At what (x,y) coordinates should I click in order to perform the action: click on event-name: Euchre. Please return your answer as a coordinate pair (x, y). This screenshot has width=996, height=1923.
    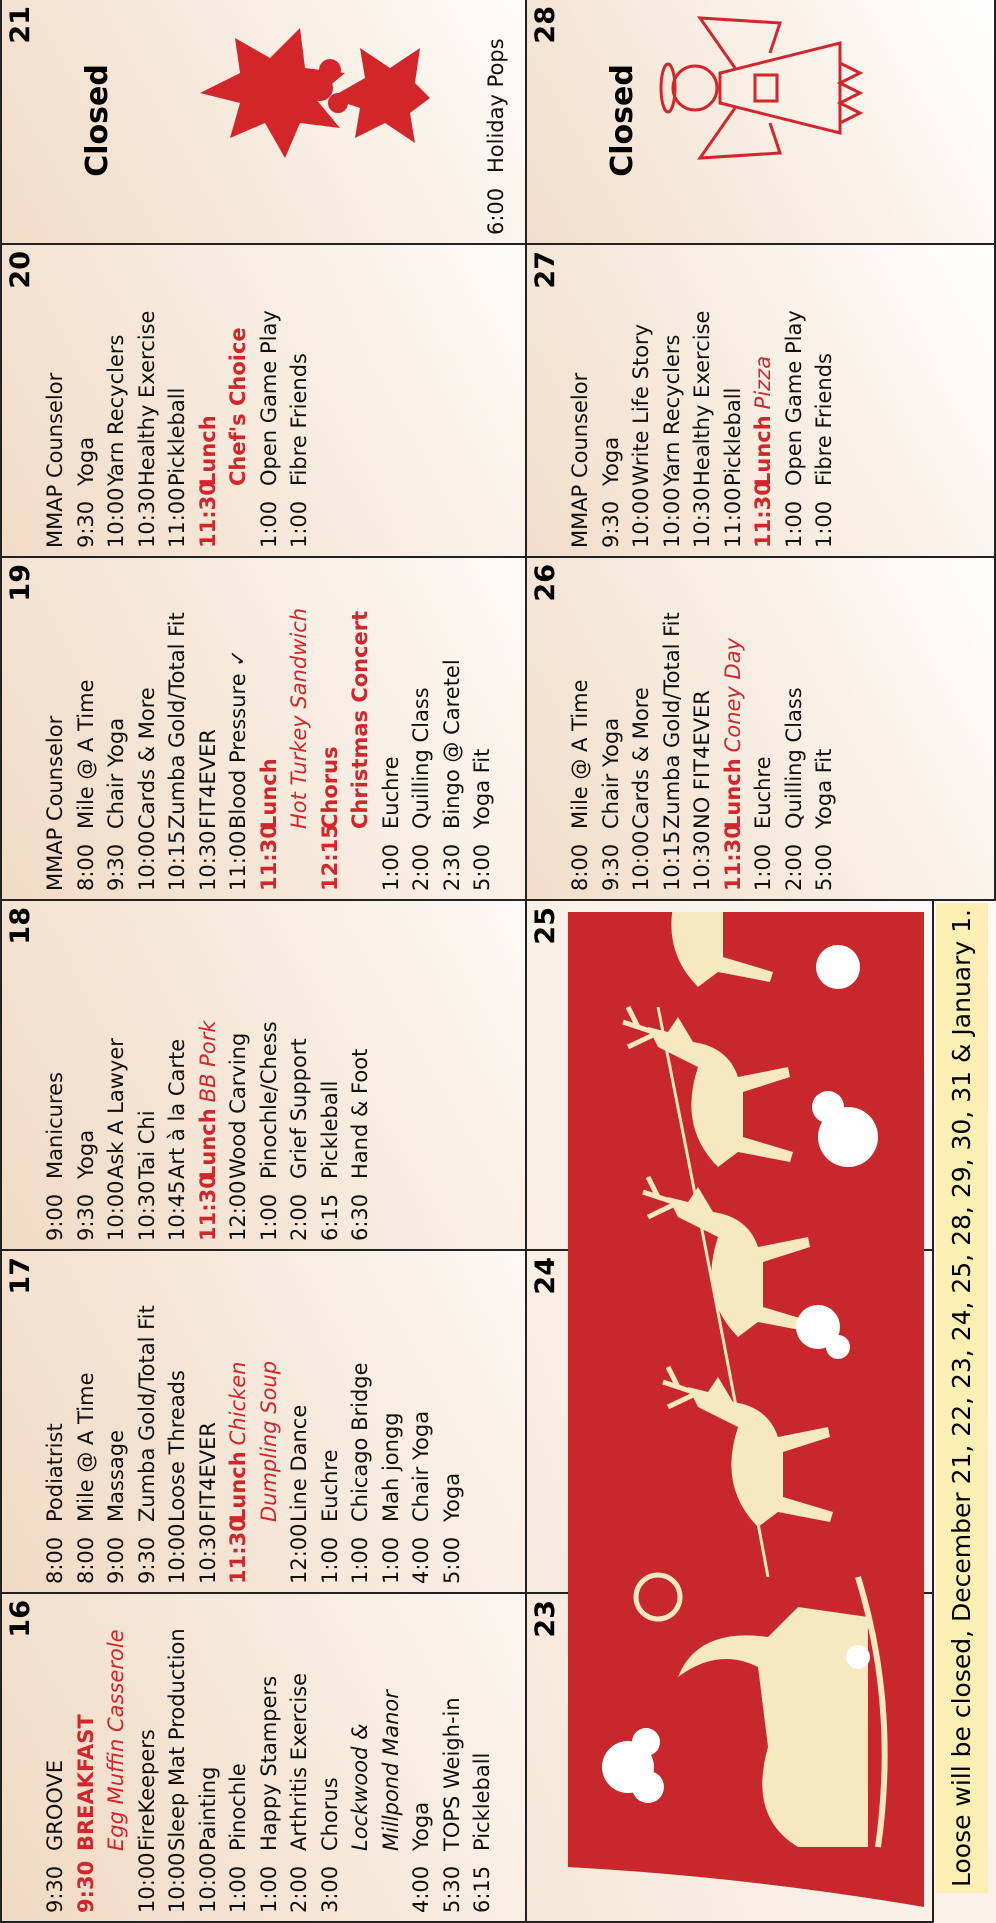
    Looking at the image, I should click on (390, 792).